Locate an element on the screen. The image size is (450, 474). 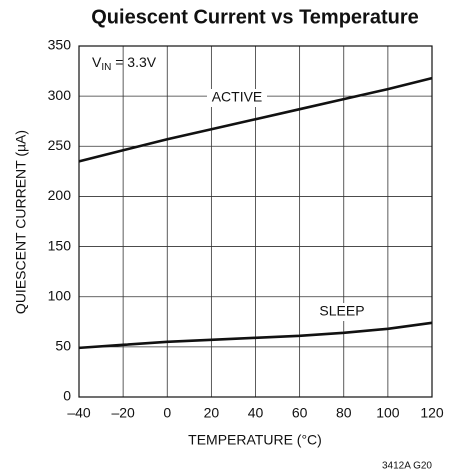
annotation-rest: = 3.3V is located at coordinates (133, 62).